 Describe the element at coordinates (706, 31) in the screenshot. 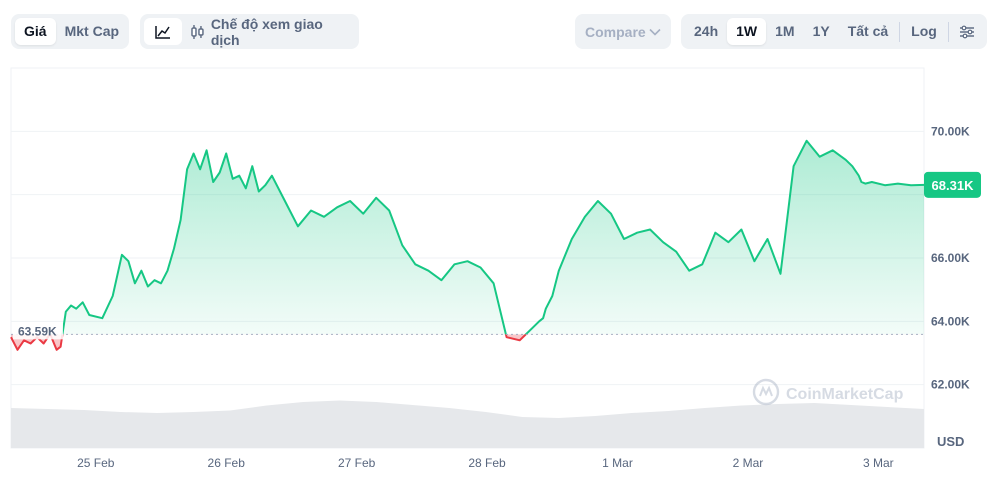

I see `range-24h: 24h` at that location.